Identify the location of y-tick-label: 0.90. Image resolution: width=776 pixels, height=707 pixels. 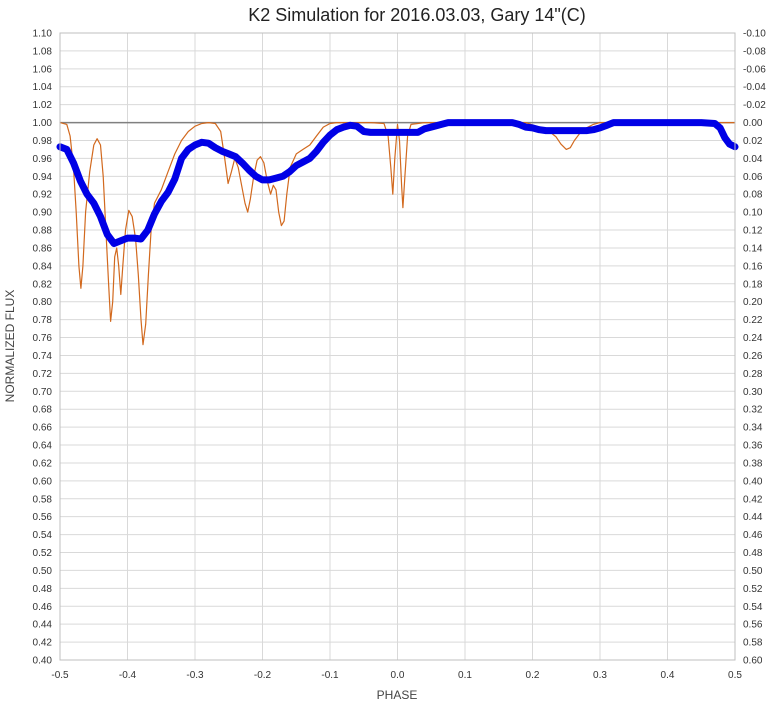
(43, 213).